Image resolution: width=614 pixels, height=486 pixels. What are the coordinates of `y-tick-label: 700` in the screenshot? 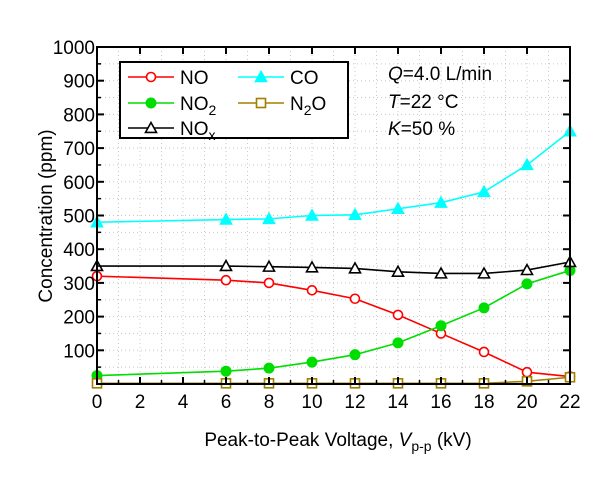 It's located at (79, 149).